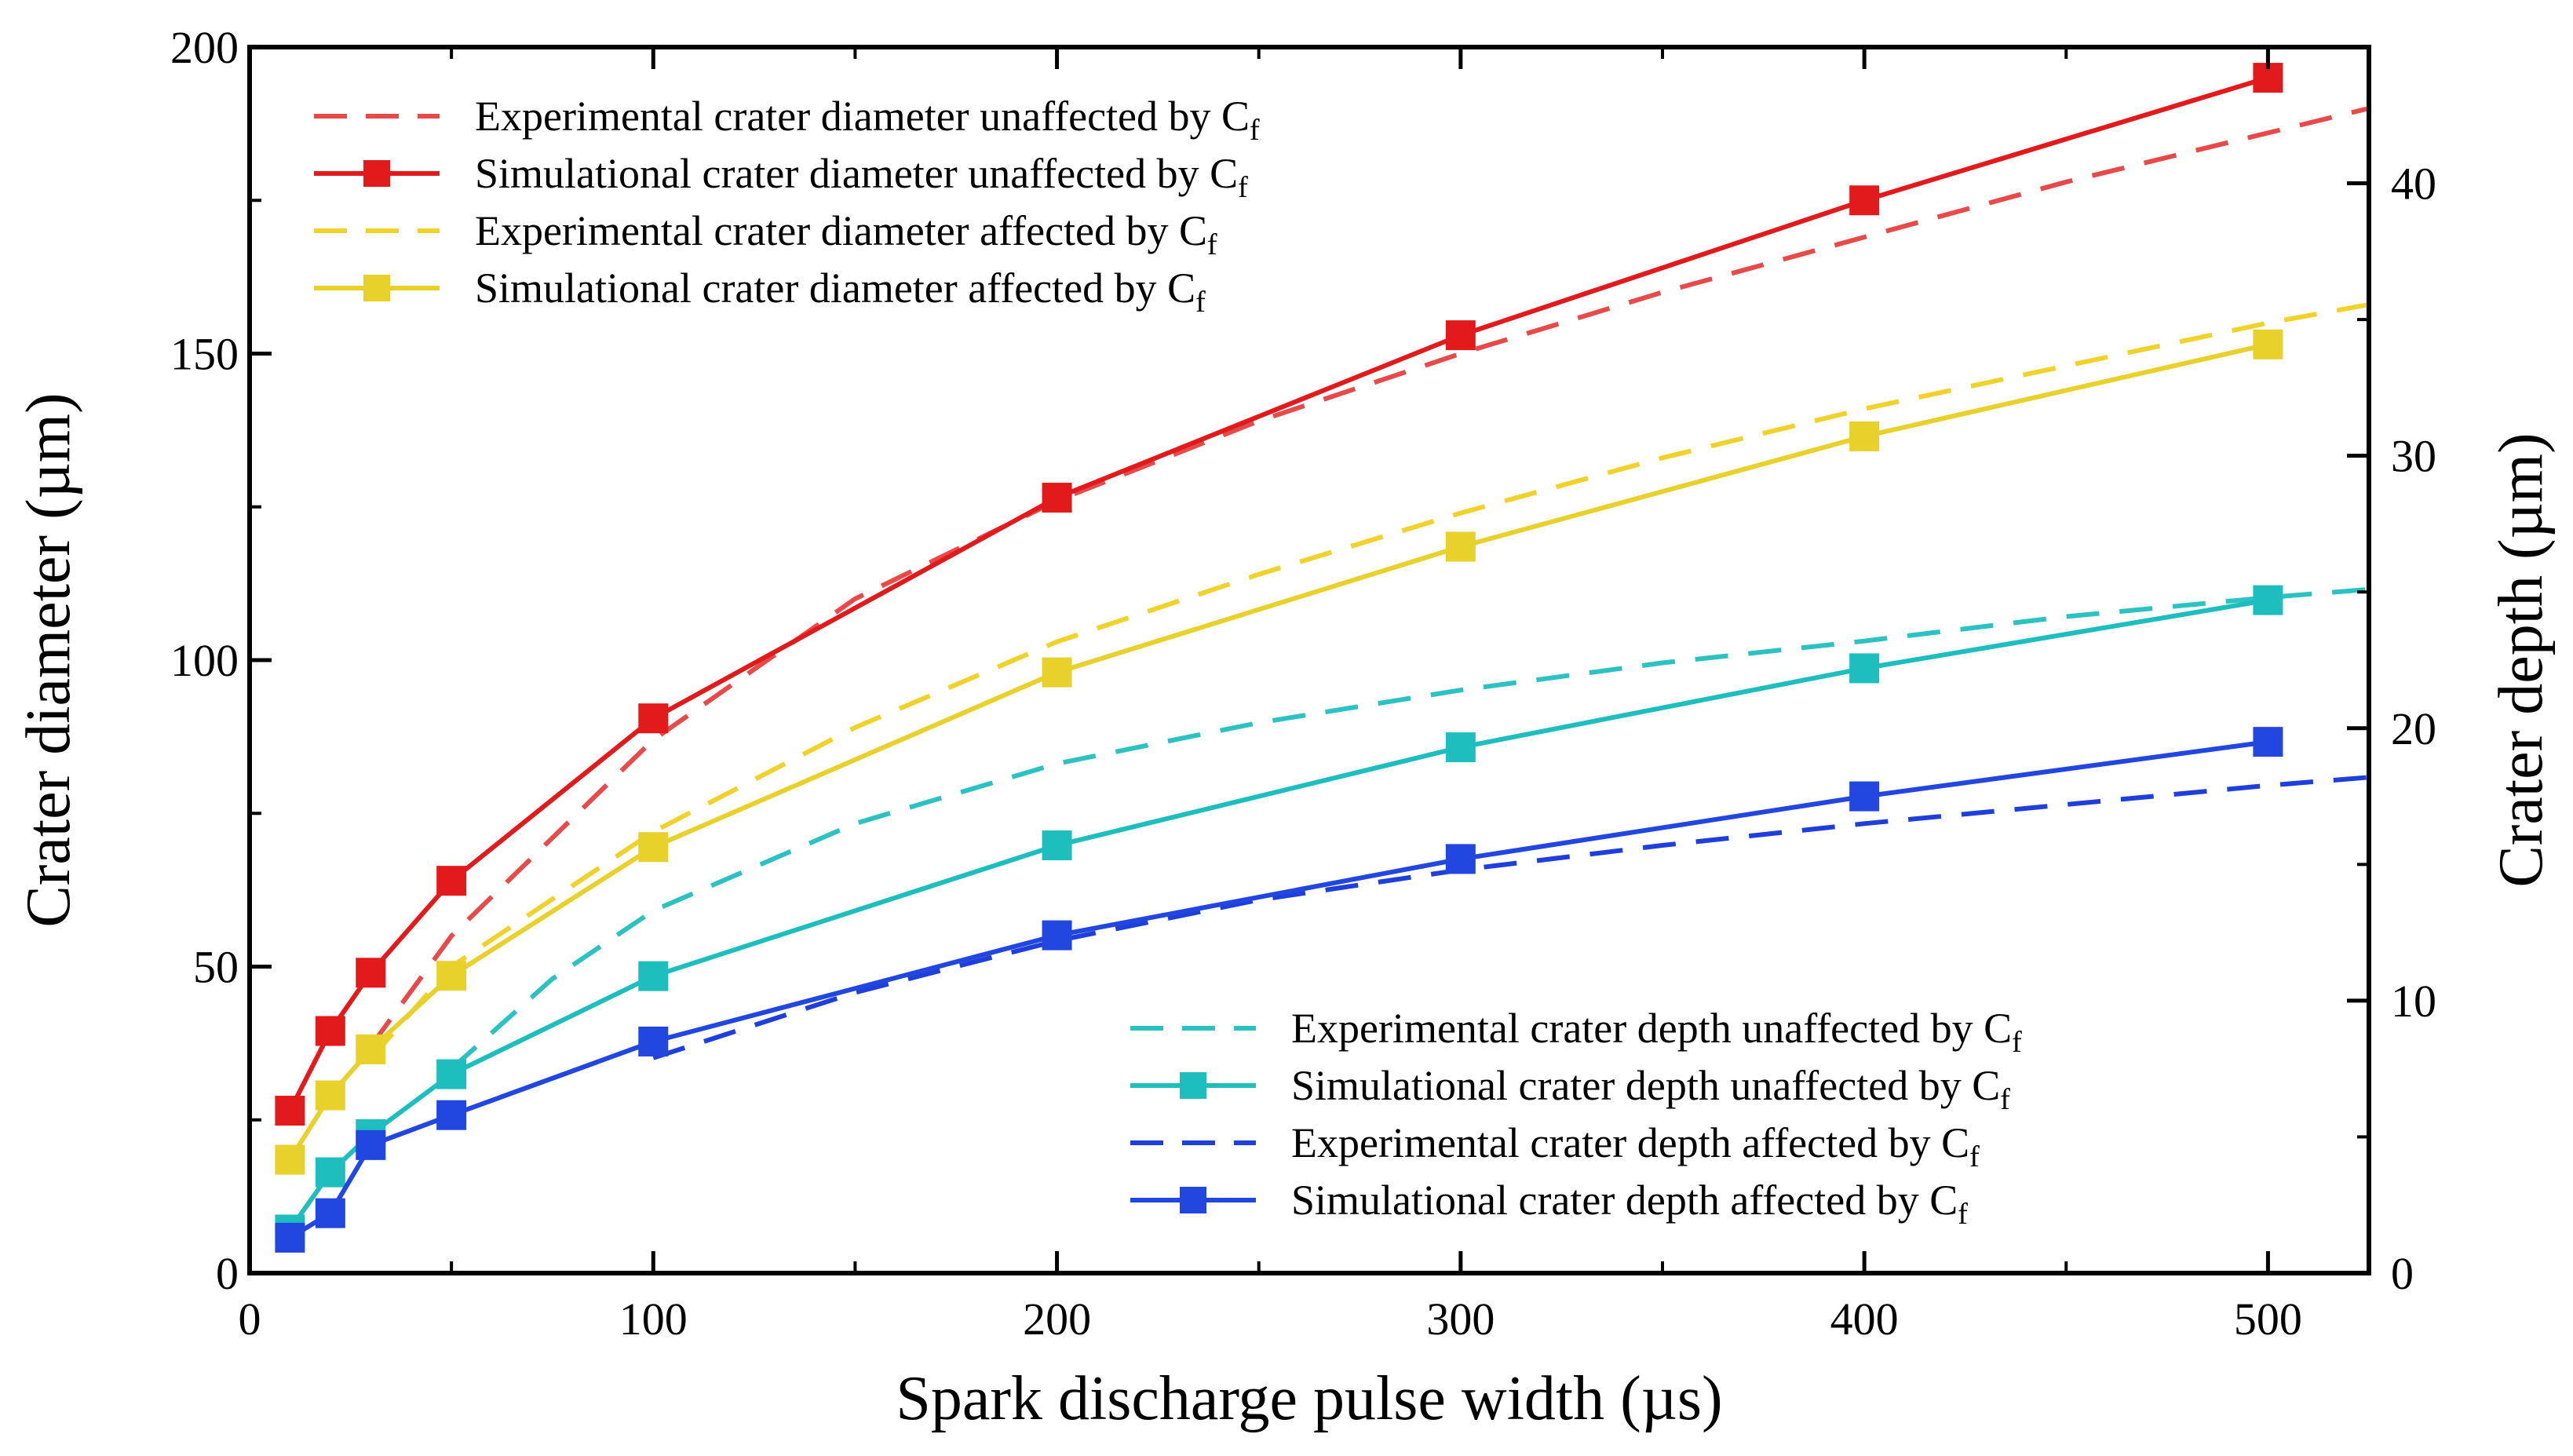  Describe the element at coordinates (1212, 244) in the screenshot. I see `legend-subscript-2: f` at that location.